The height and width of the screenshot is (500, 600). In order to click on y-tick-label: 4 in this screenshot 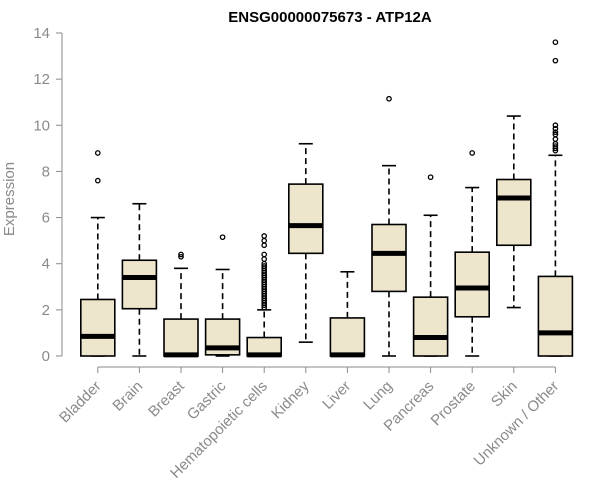, I will do `click(46, 264)`.